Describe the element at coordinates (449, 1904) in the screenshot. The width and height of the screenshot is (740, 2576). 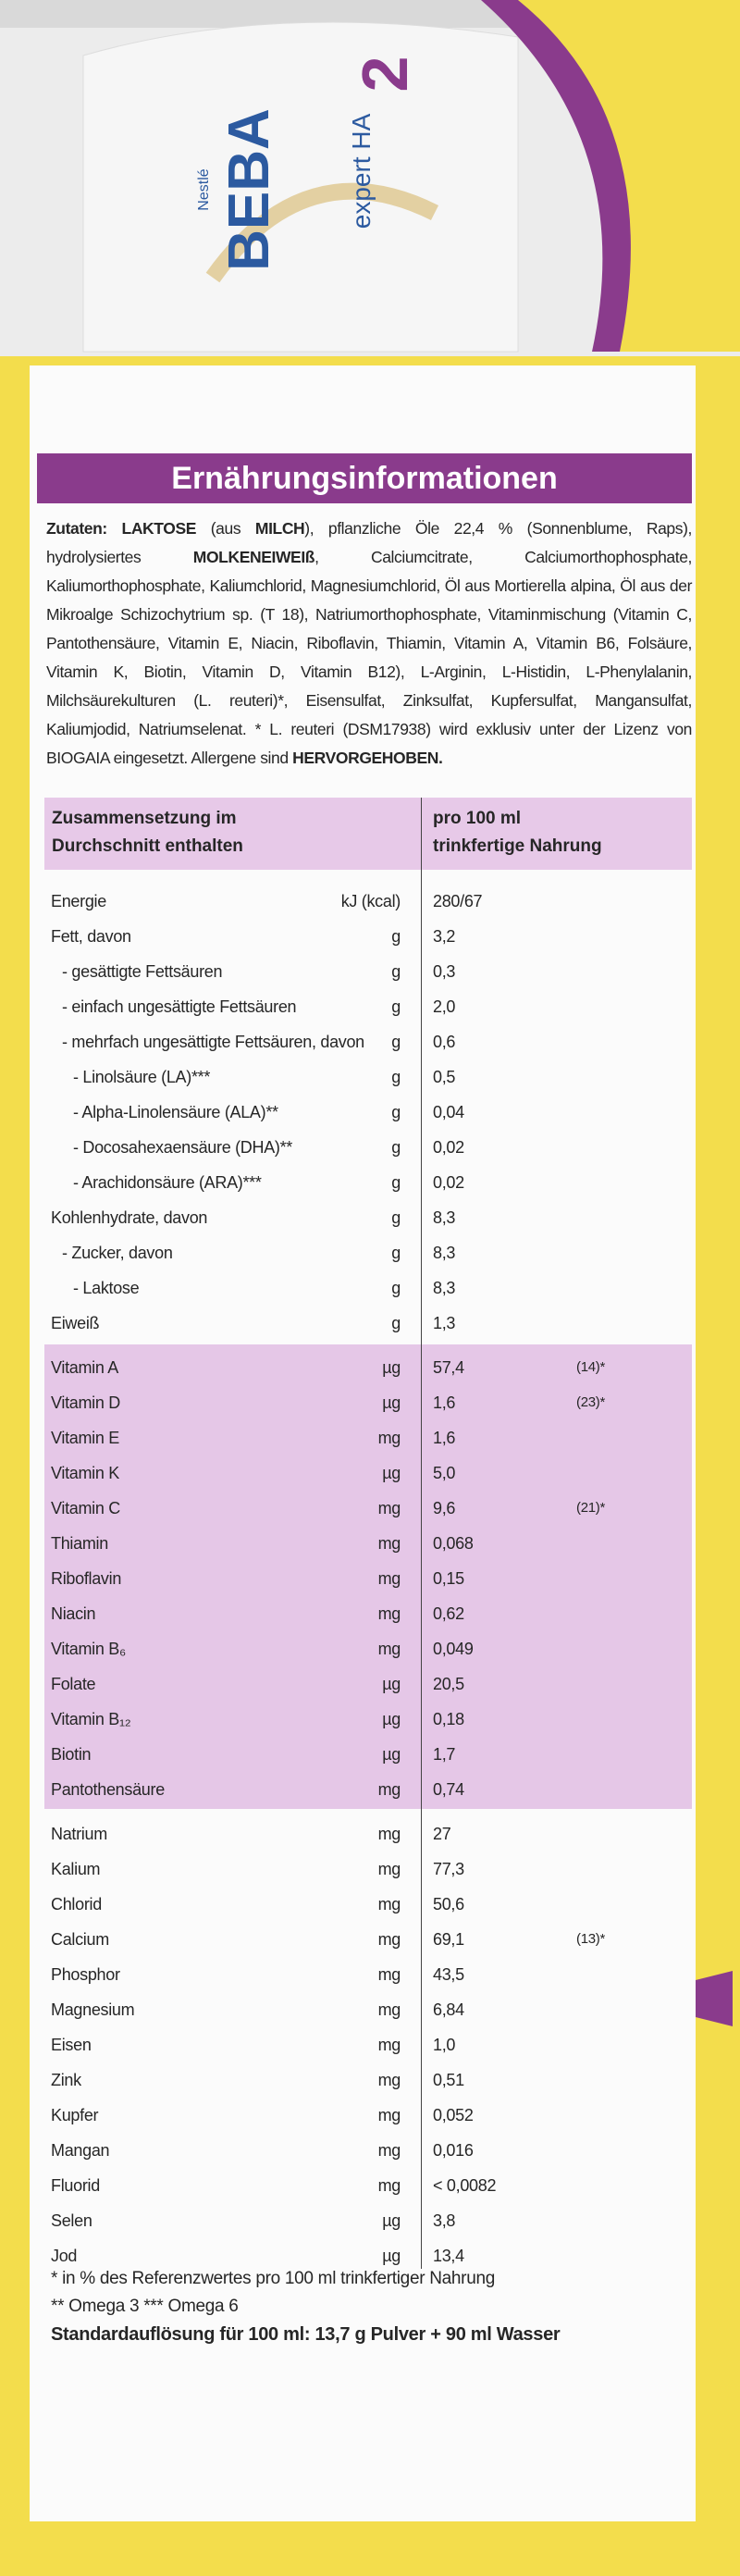
I see `amount: 50,6` at that location.